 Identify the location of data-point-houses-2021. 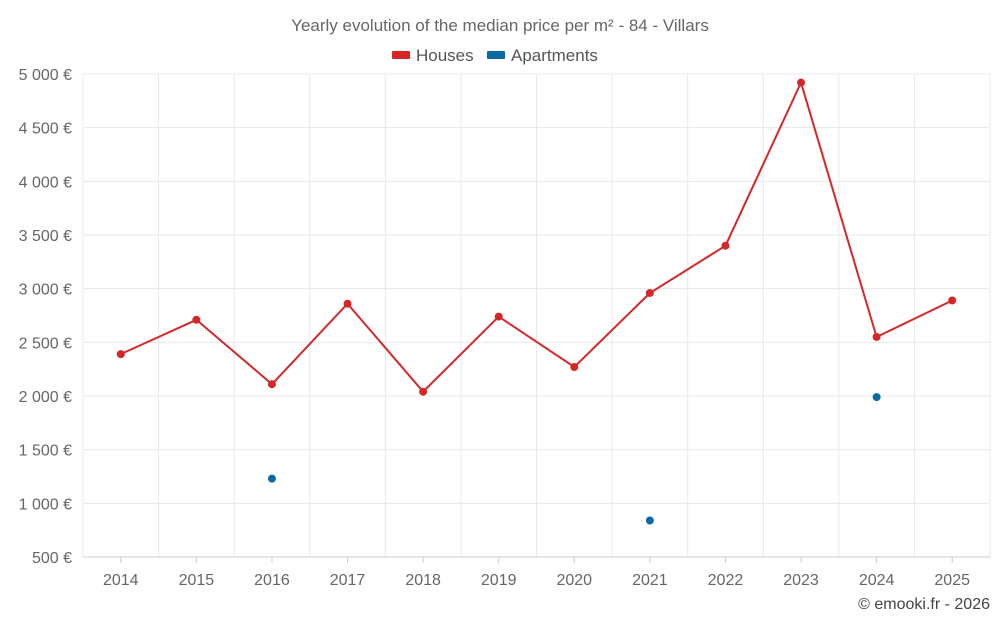
(649, 292).